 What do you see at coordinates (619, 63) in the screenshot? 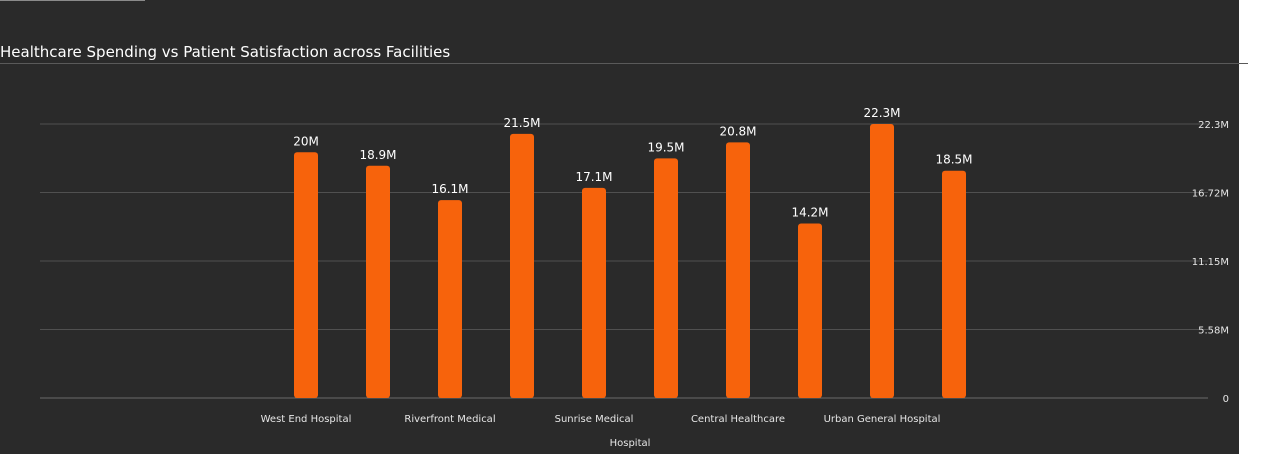
I see `title-divider` at bounding box center [619, 63].